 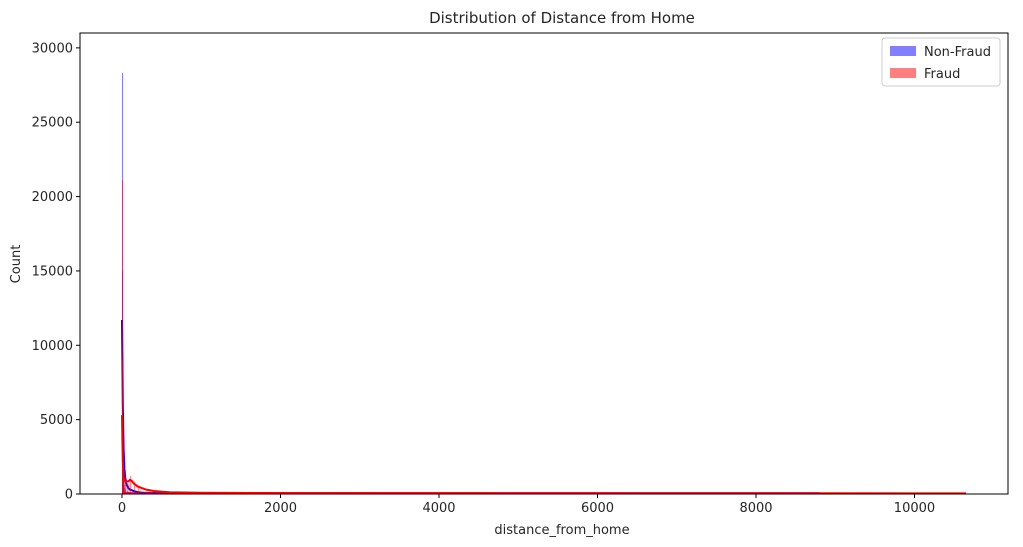 What do you see at coordinates (52, 48) in the screenshot?
I see `y-tick-label: 30000` at bounding box center [52, 48].